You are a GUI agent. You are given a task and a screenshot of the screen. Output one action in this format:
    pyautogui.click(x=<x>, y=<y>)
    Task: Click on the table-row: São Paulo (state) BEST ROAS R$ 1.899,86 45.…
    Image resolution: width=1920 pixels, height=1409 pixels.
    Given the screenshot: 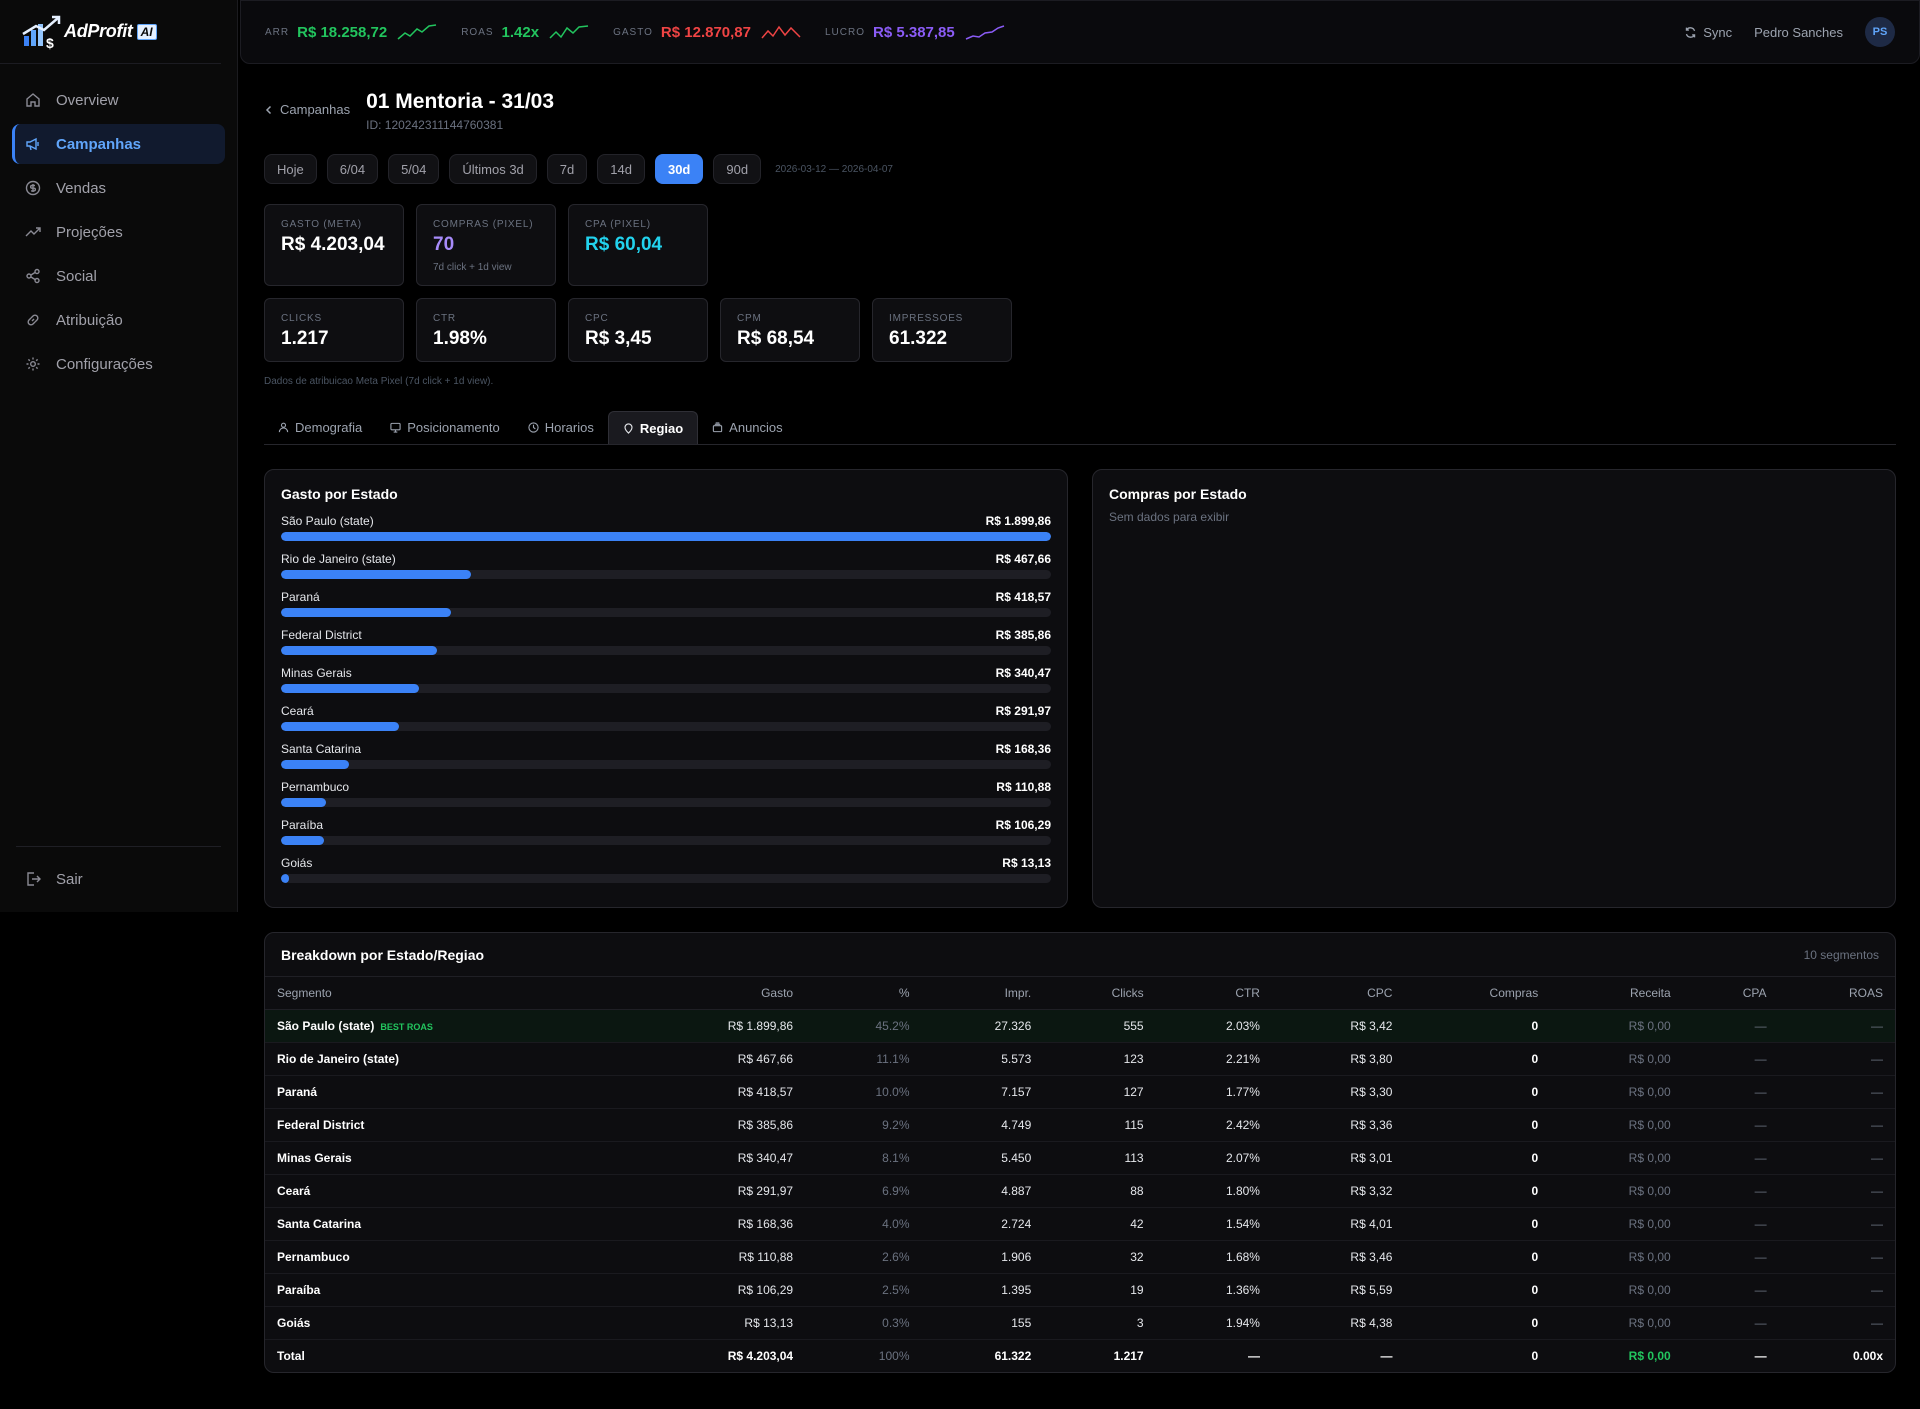 What is the action you would take?
    pyautogui.click(x=1080, y=1026)
    